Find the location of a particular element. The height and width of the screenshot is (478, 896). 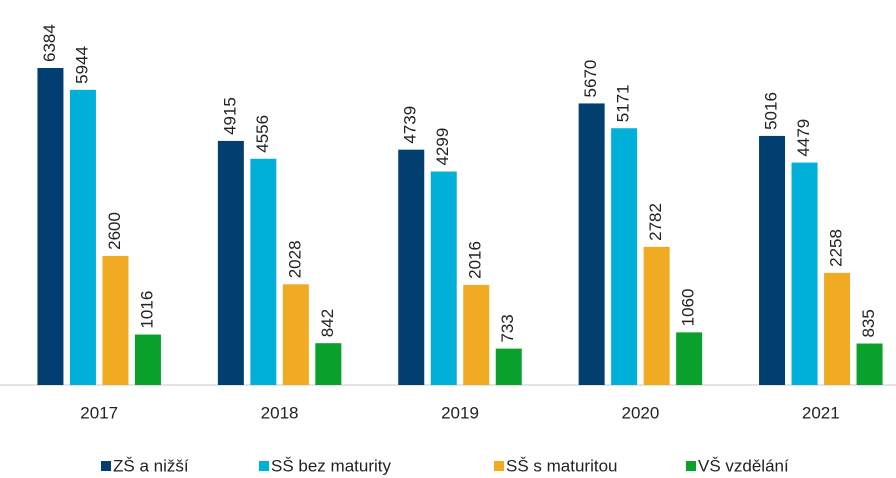

data-label: 2782 is located at coordinates (655, 222).